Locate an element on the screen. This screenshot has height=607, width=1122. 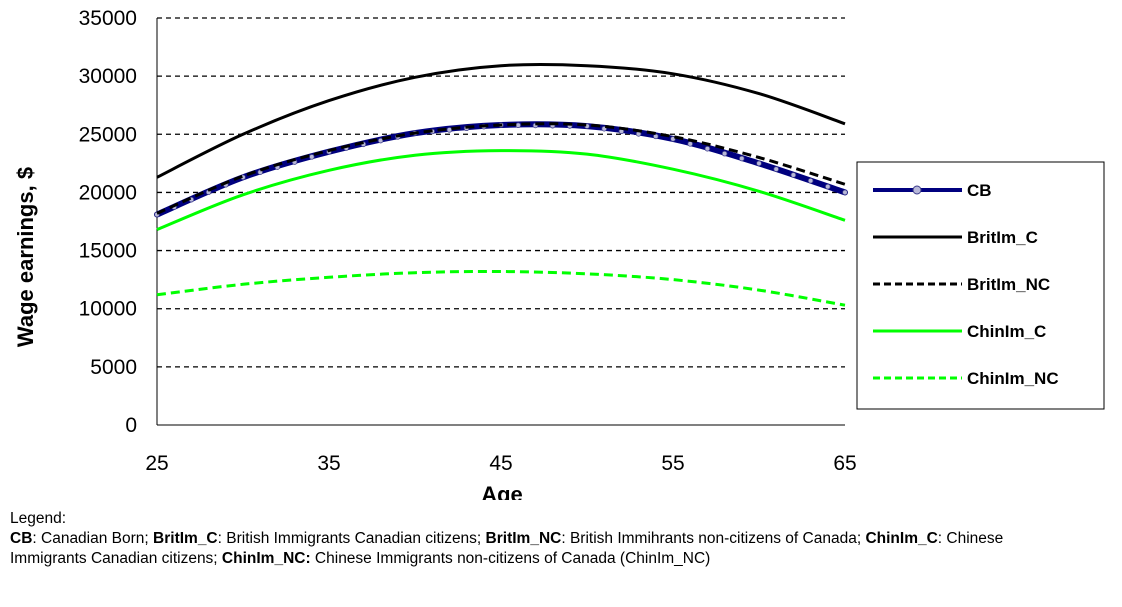
y-tick-labels: 0 5000 10000 15000 20000 25000 30000 35000 is located at coordinates (108, 222).